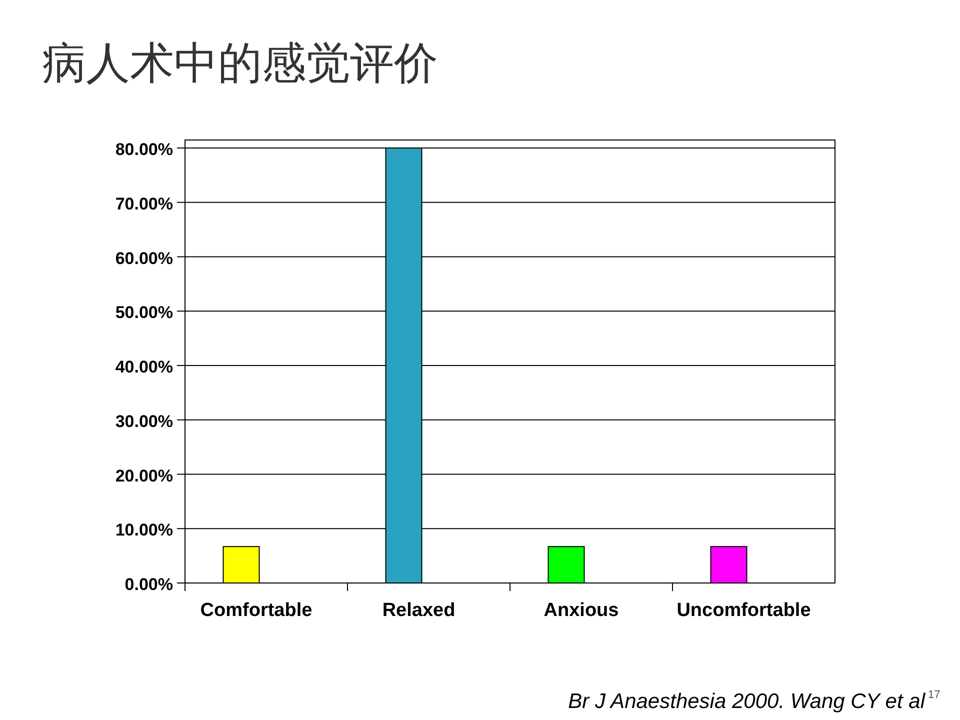 This screenshot has height=720, width=960. I want to click on y-tick-label: 10.00%, so click(144, 530).